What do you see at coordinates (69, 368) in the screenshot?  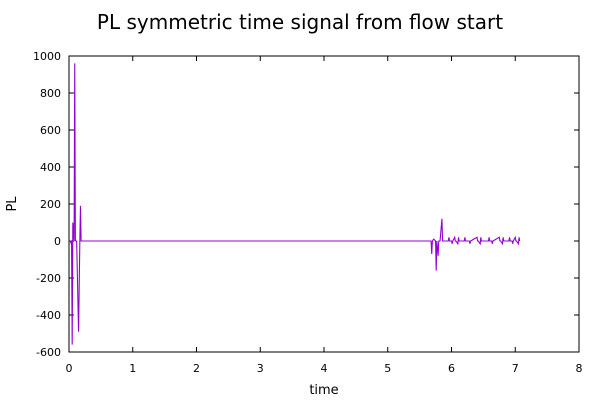 I see `x-tick-label: 0` at bounding box center [69, 368].